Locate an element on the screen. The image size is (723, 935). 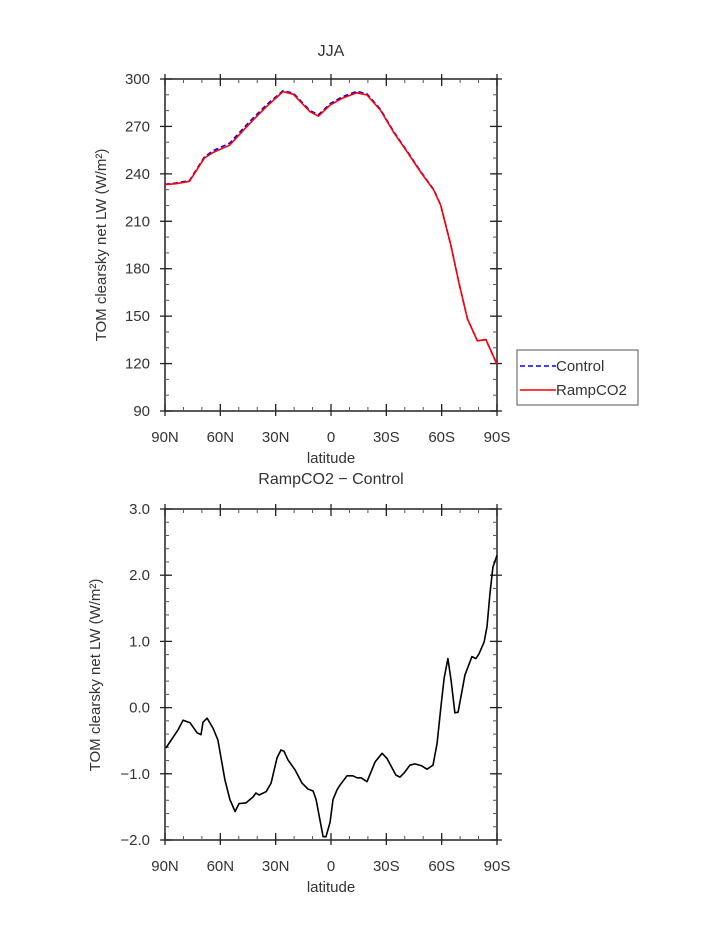
legend: Control RampCO2 is located at coordinates (577, 377).